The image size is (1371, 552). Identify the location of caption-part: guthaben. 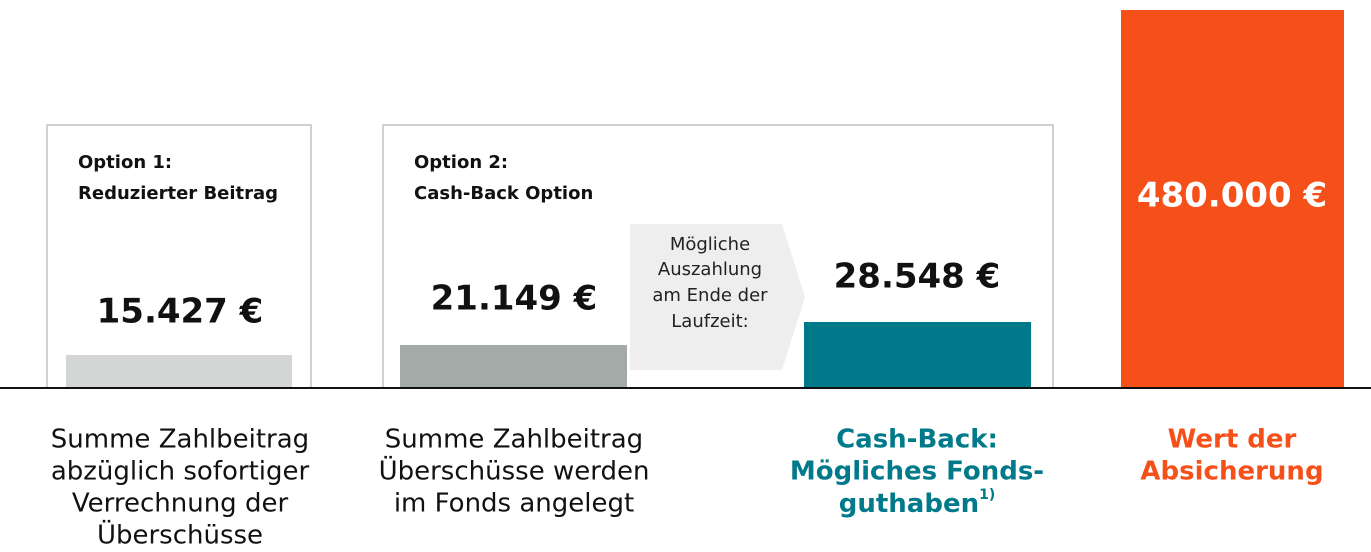
(909, 504).